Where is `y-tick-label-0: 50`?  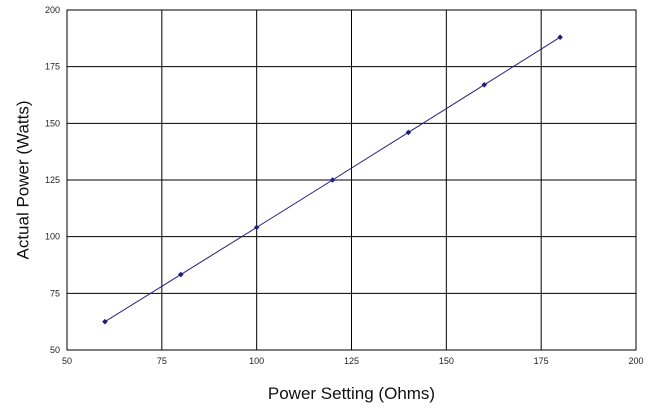 y-tick-label-0: 50 is located at coordinates (55, 350).